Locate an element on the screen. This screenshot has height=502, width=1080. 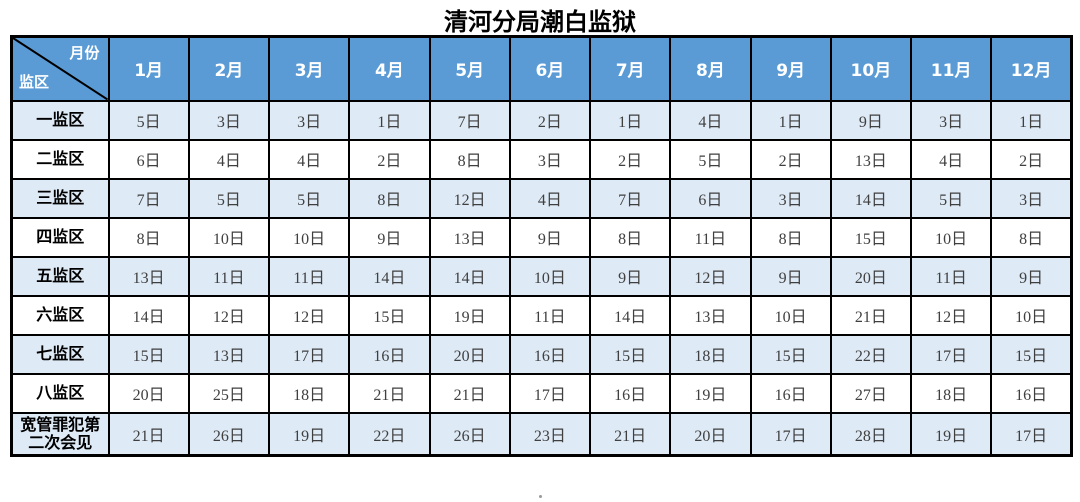
month-header-cell: 6月 is located at coordinates (550, 68).